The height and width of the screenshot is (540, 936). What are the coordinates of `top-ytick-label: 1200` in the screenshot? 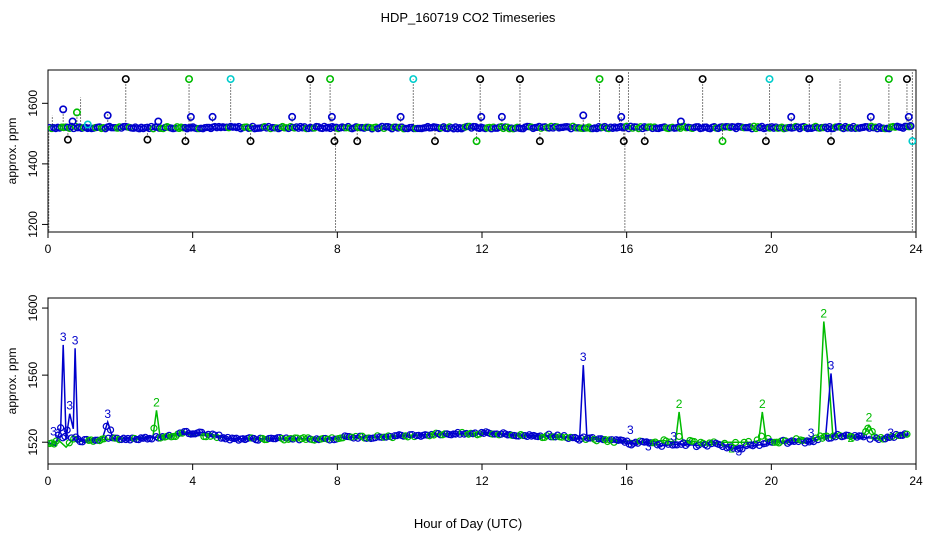 It's located at (33, 224).